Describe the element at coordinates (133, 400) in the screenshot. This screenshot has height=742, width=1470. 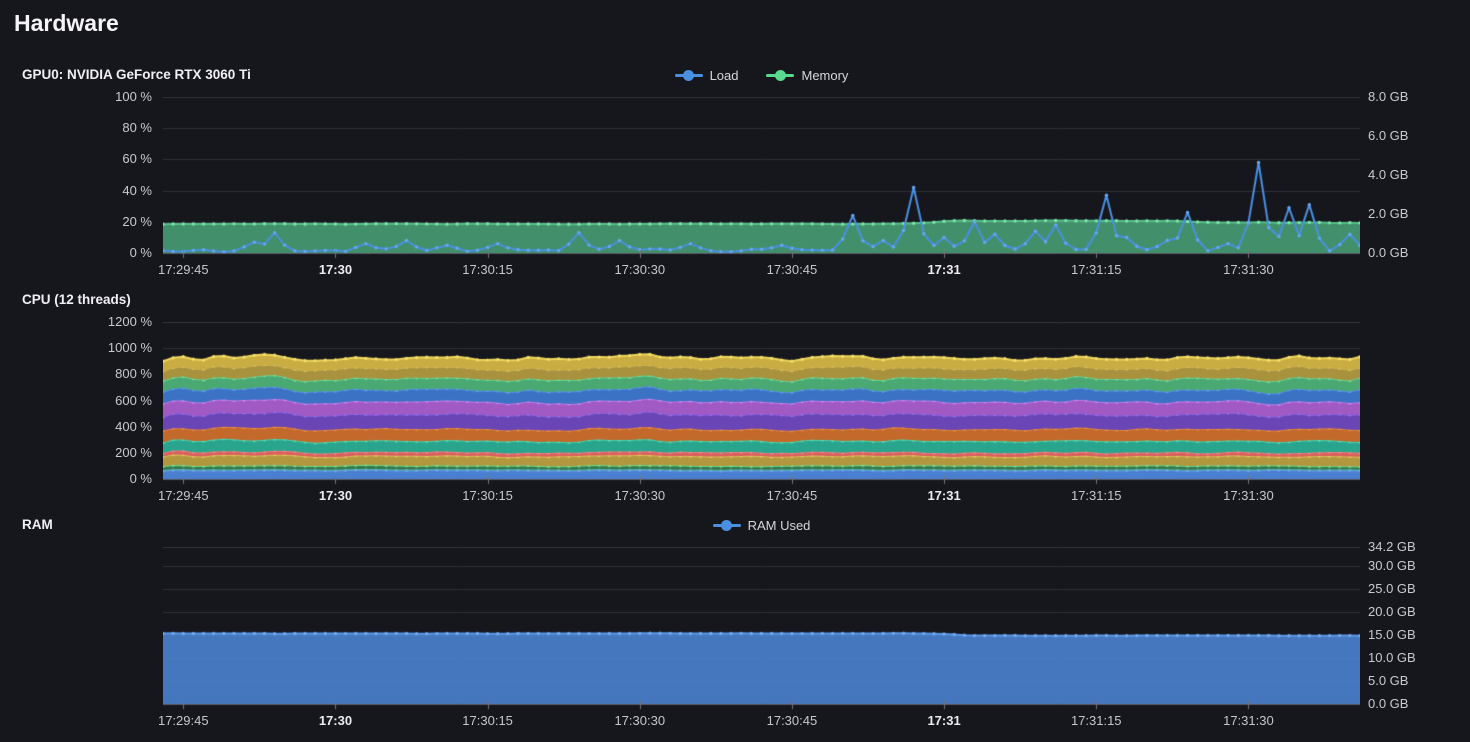
I see `y-axis-label-left: 600 %` at that location.